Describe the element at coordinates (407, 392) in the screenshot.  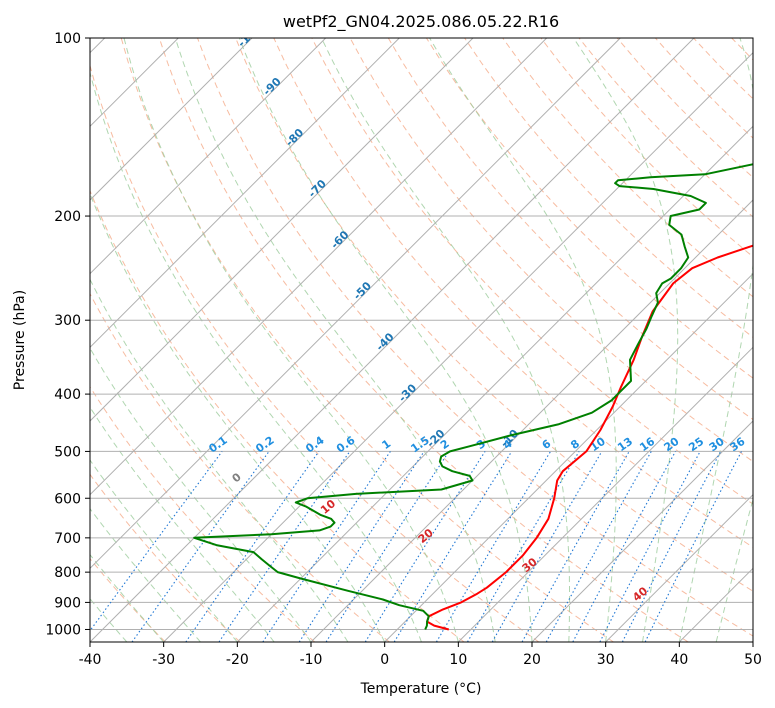
I see `isotherm-label: -30` at that location.